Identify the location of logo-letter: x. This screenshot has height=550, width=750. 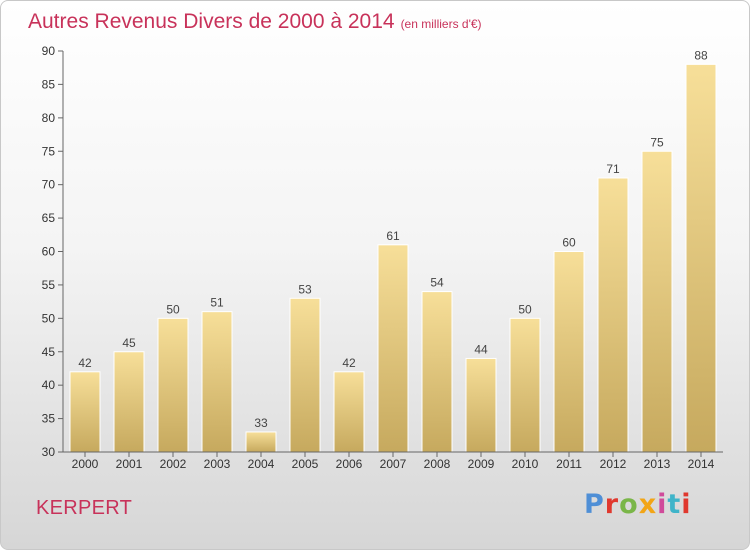
(648, 504).